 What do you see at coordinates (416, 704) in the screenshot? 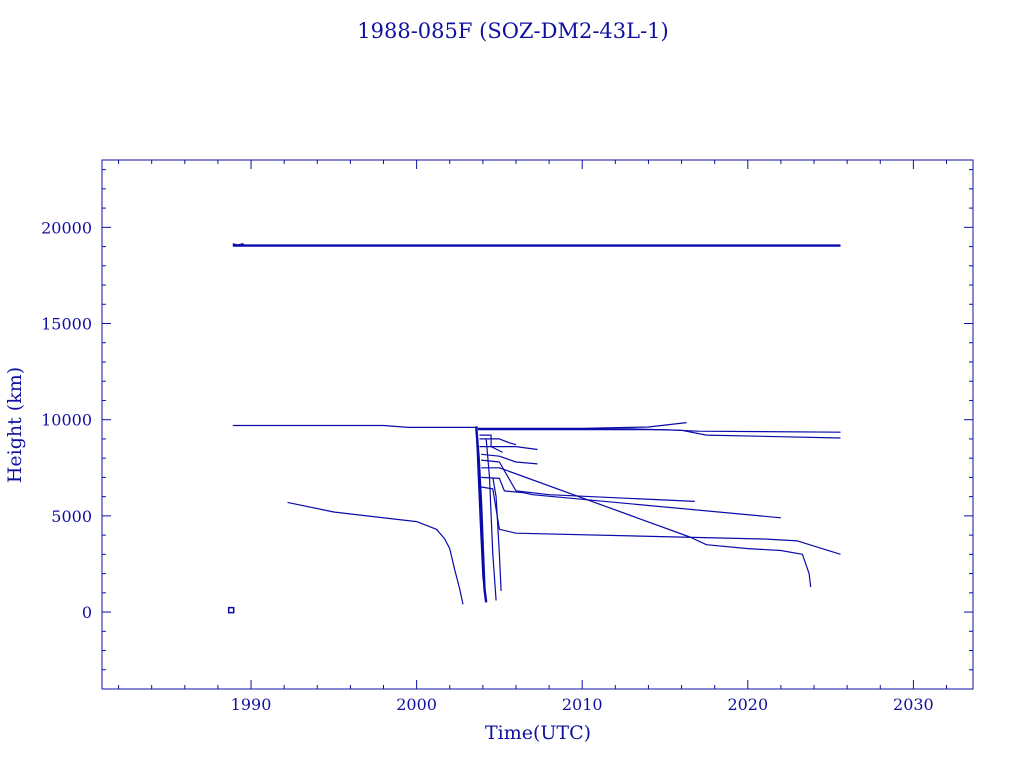
I see `x-tick-label: 2000` at bounding box center [416, 704].